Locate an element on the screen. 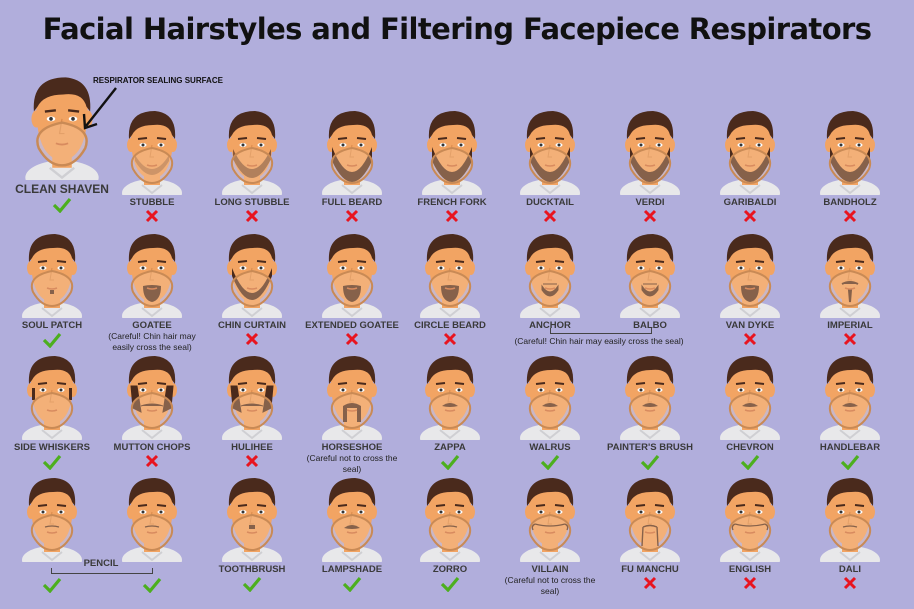 The width and height of the screenshot is (914, 609). hairstyle-clean-shaven: CLEAN SHAVEN is located at coordinates (62, 141).